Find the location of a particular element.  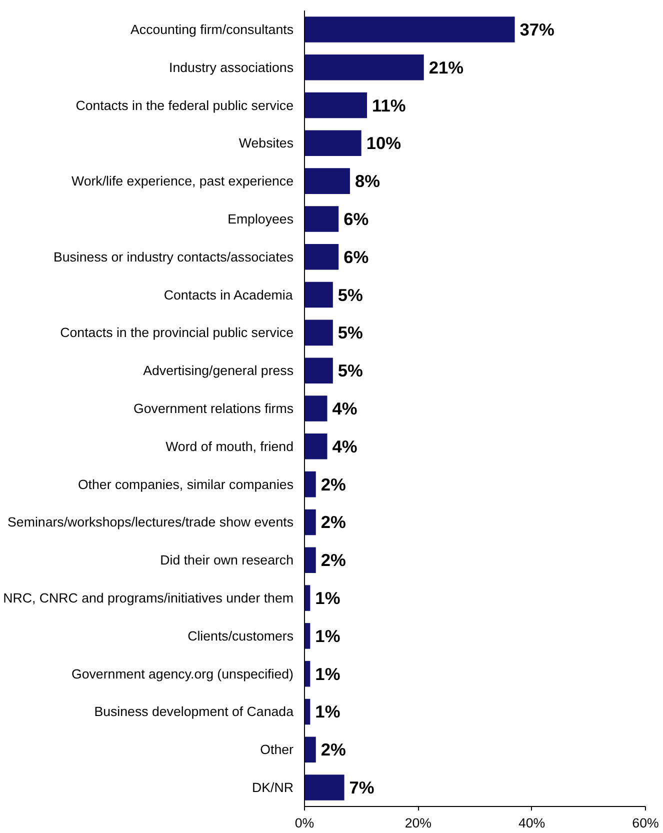

y-tick-label: Other companies, similar companies is located at coordinates (186, 484).